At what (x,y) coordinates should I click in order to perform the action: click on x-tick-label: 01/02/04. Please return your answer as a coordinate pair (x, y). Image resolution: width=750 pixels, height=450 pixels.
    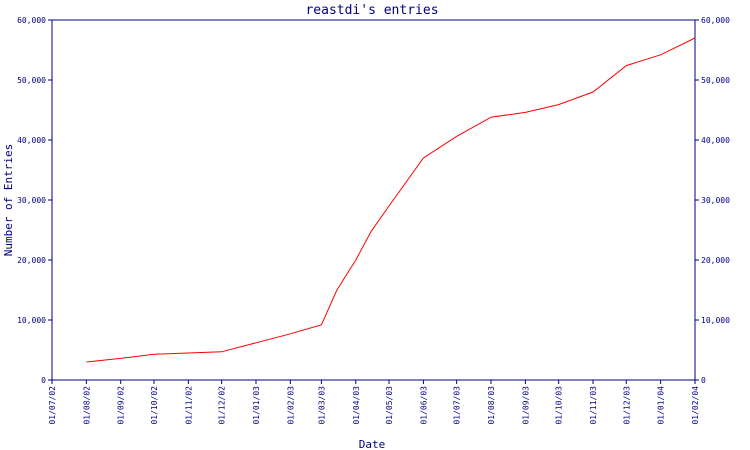
    Looking at the image, I should click on (695, 405).